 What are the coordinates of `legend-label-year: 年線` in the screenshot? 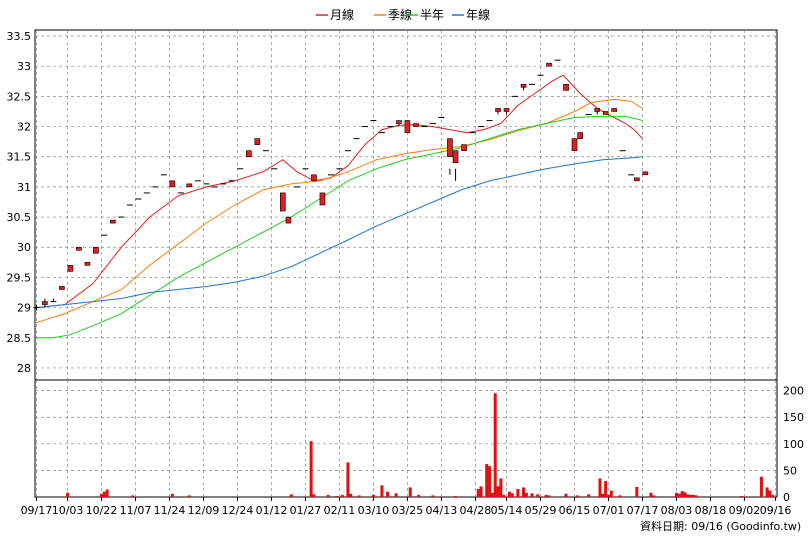 It's located at (478, 14).